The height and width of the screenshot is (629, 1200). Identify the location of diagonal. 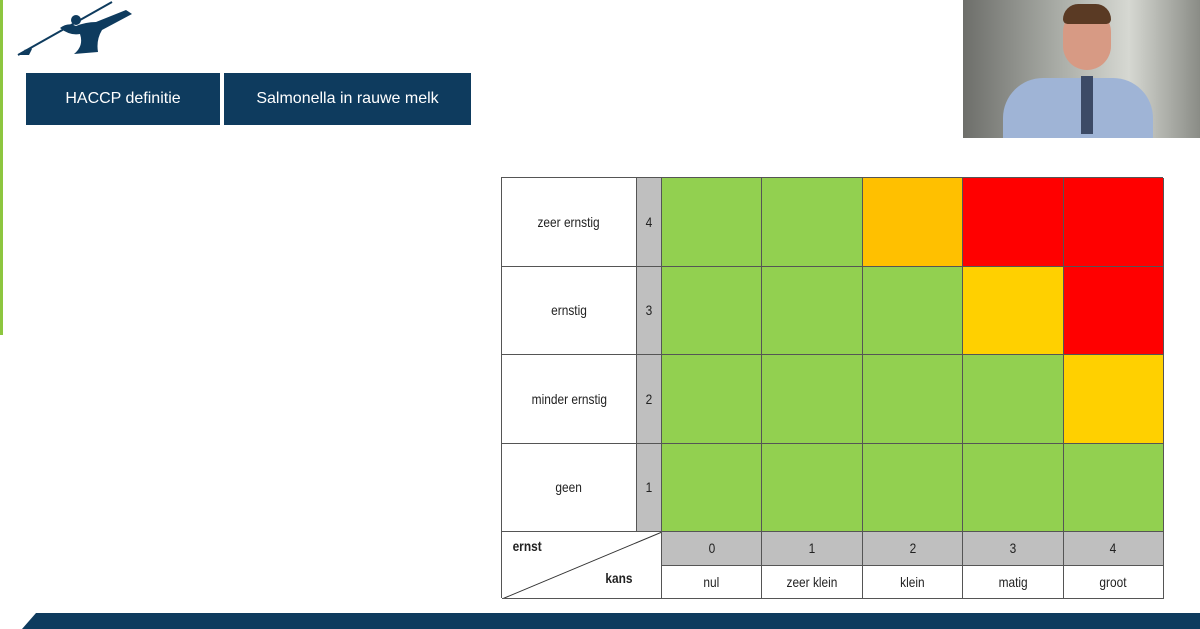
(582, 565).